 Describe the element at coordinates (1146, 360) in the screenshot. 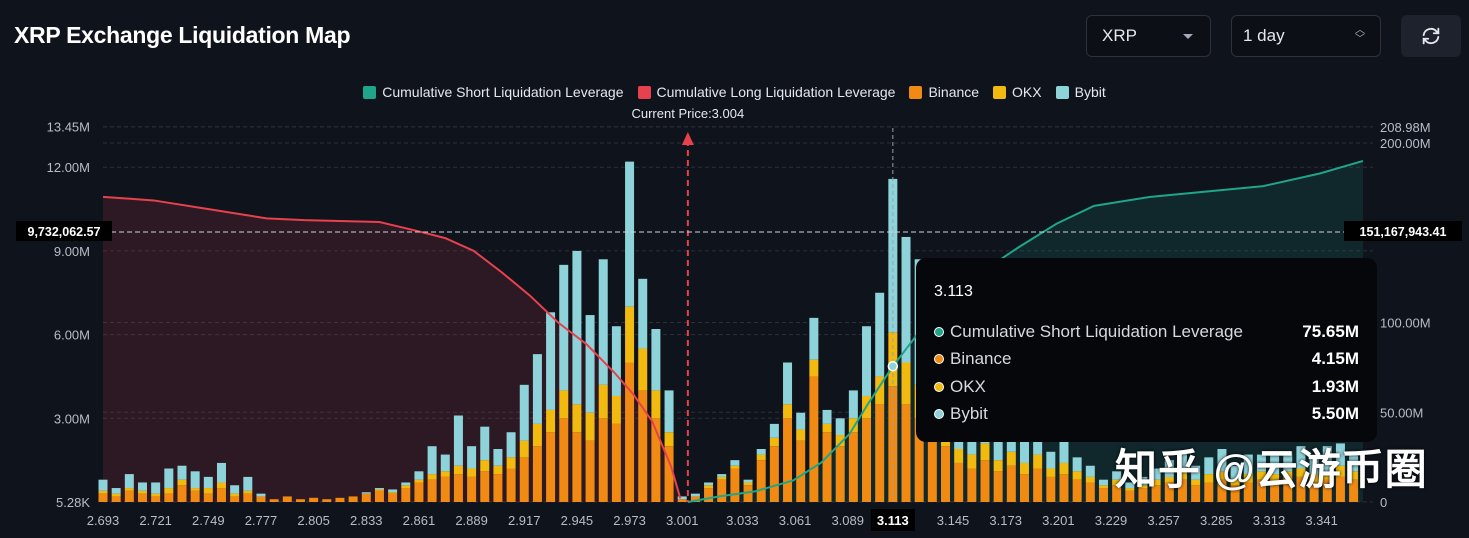

I see `tooltip-row: Binance 4.15M` at that location.